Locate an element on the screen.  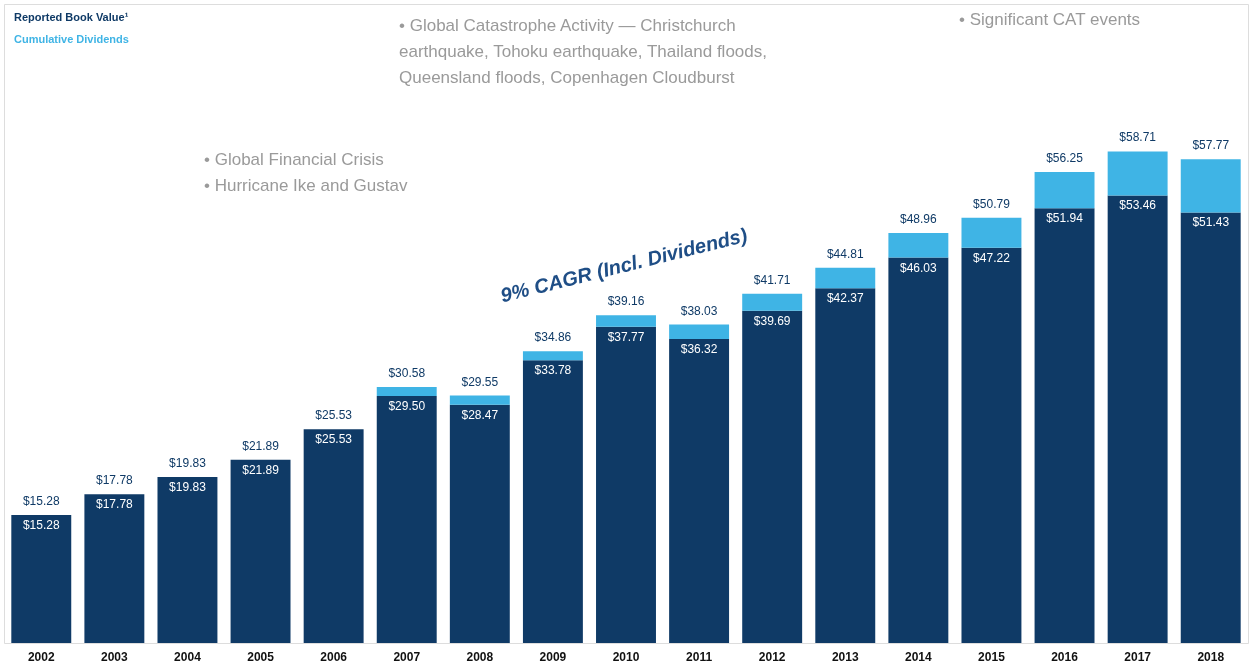
x-tick-label: 2004 is located at coordinates (188, 656).